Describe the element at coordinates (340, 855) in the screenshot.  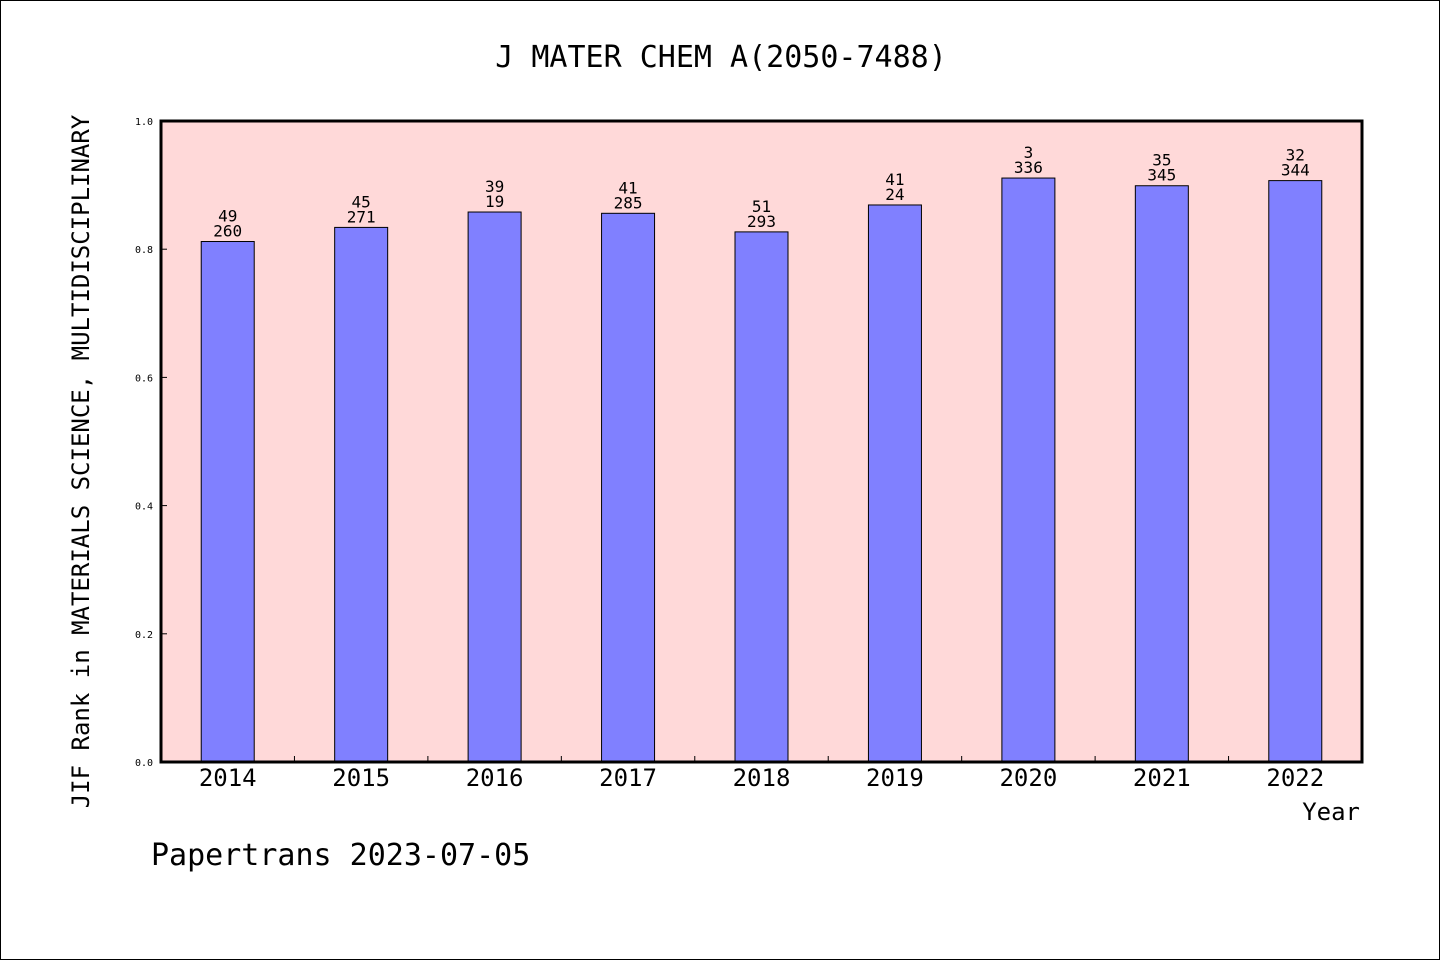
I see `footer-watermark: Papertrans 2023-07-05` at that location.